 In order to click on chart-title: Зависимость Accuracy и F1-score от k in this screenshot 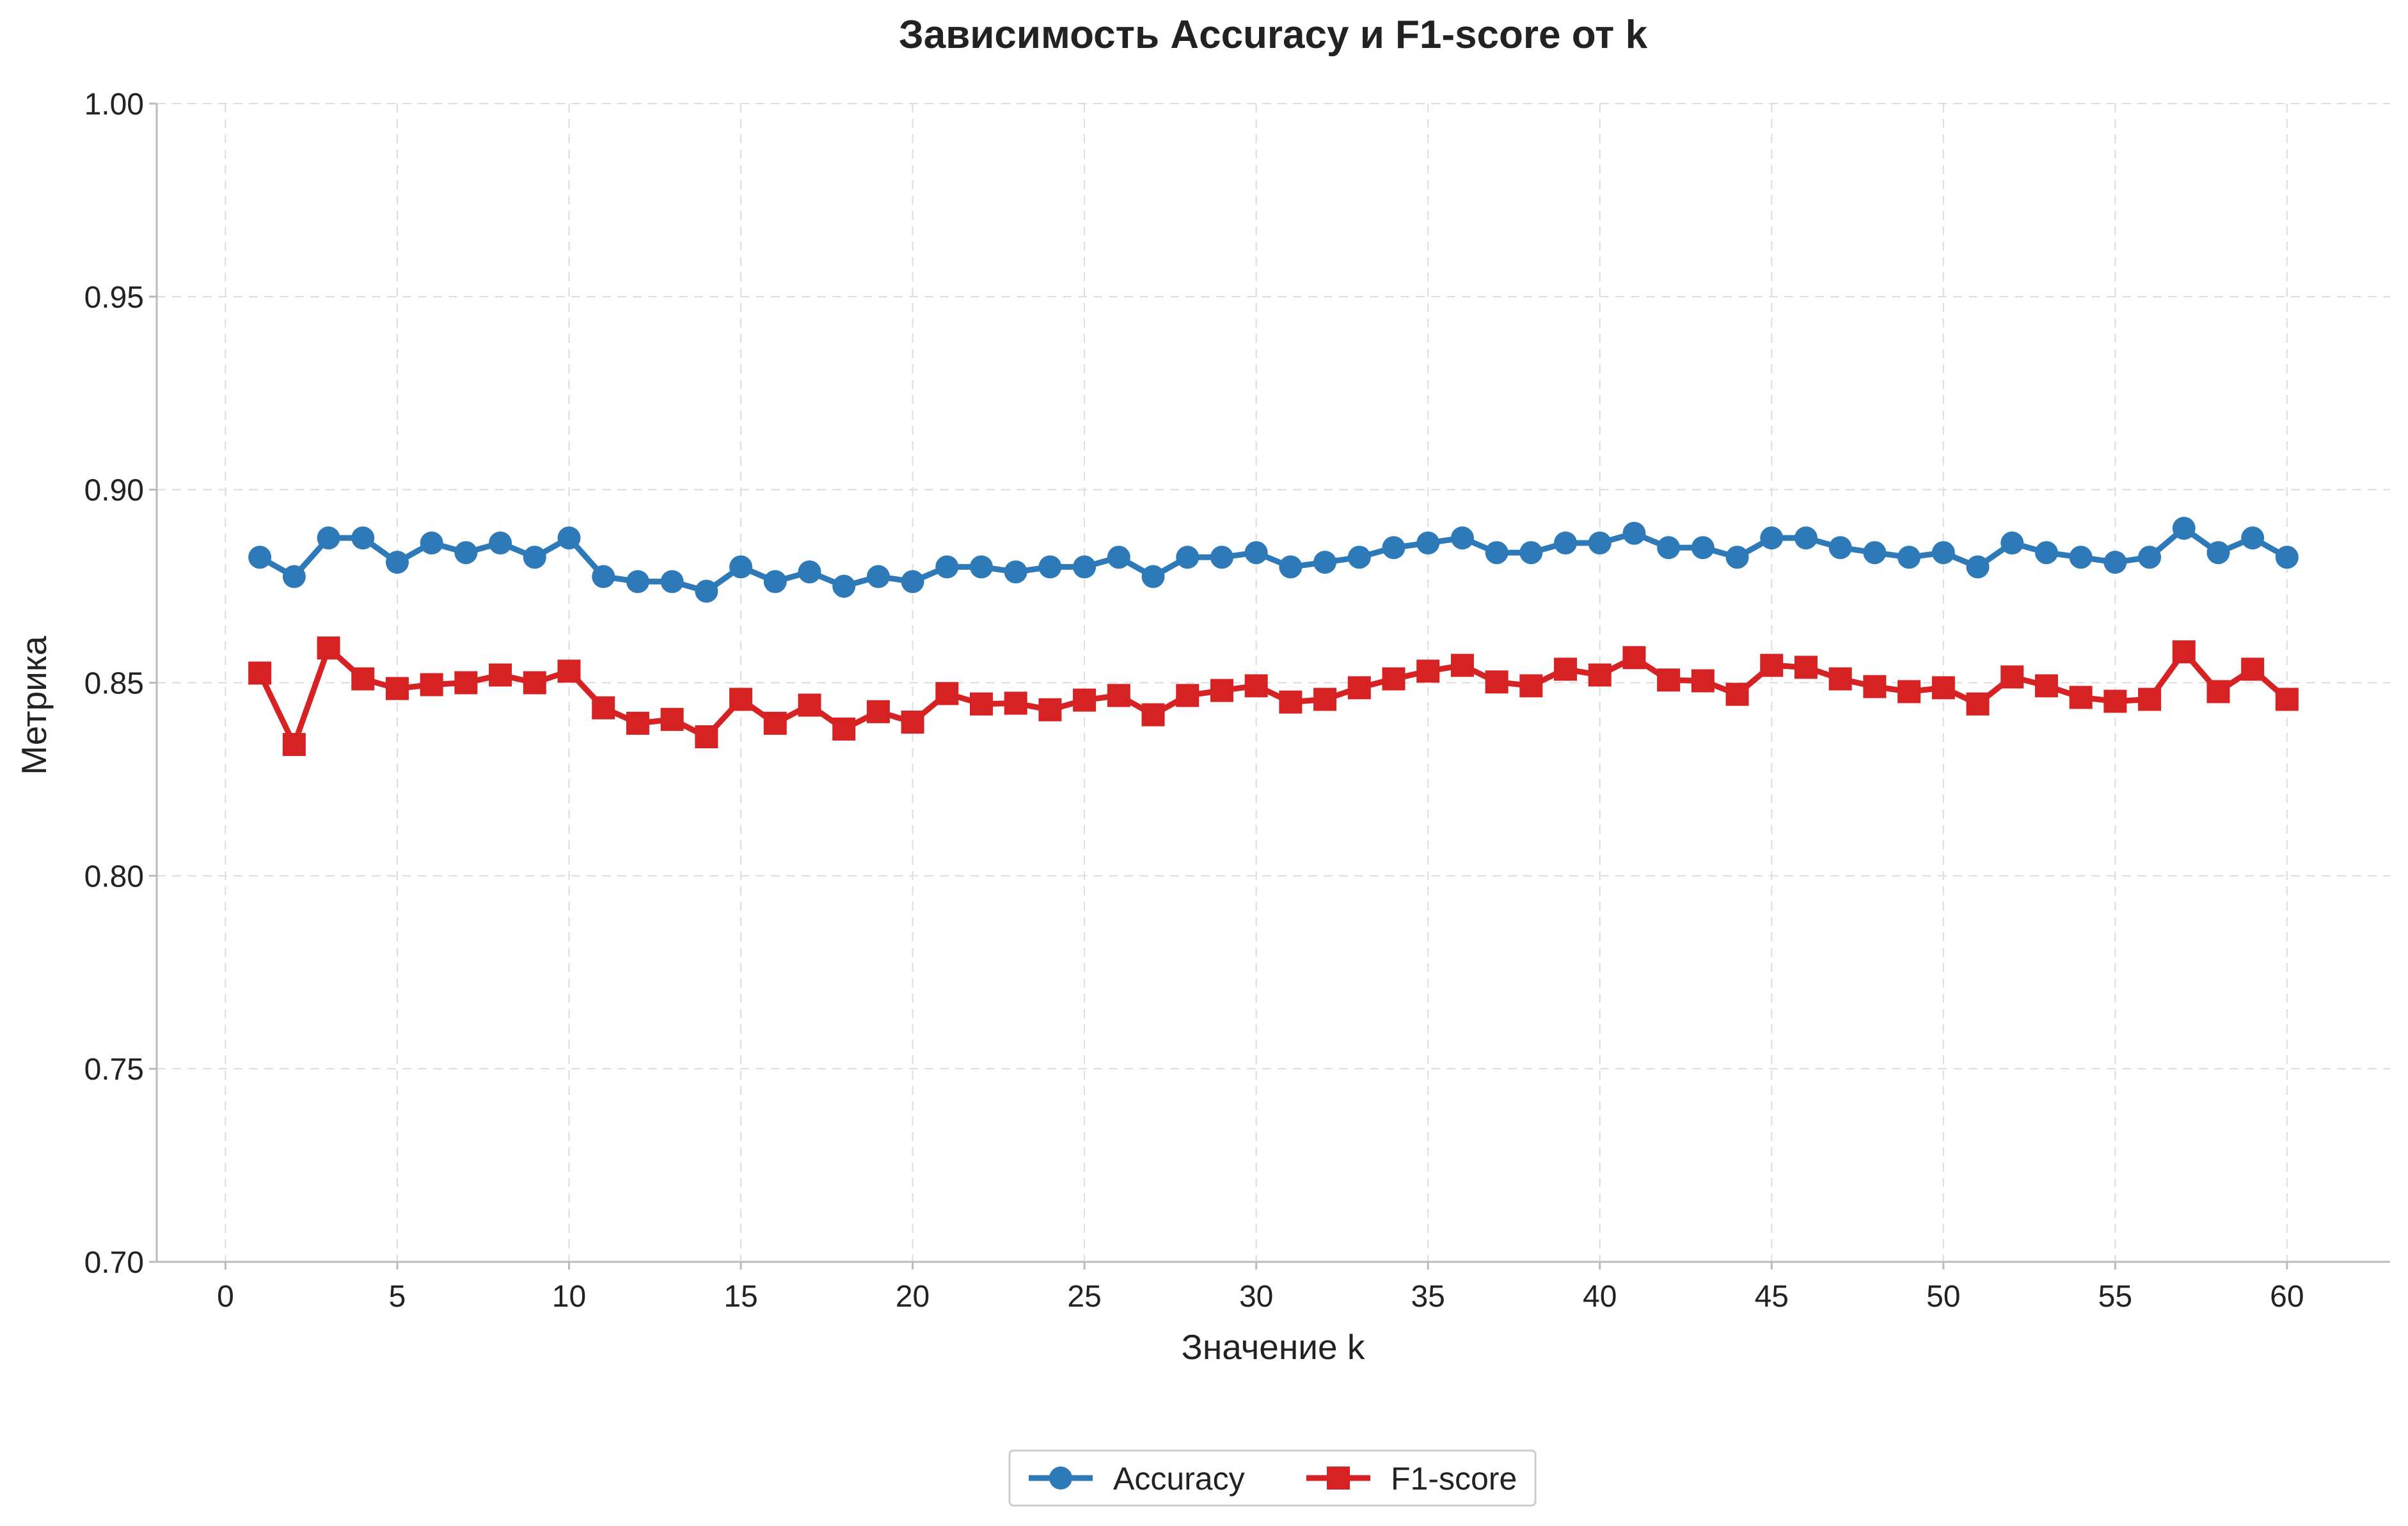, I will do `click(1273, 35)`.